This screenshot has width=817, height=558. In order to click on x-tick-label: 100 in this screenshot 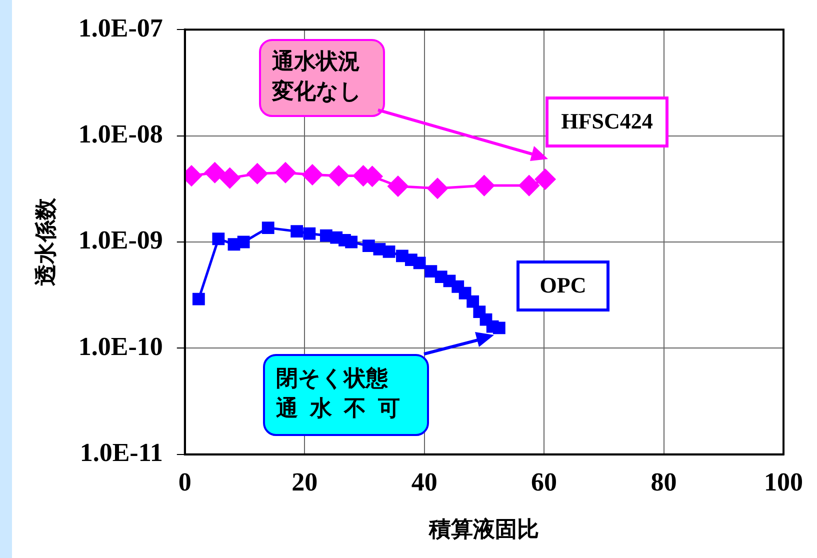, I will do `click(783, 482)`.